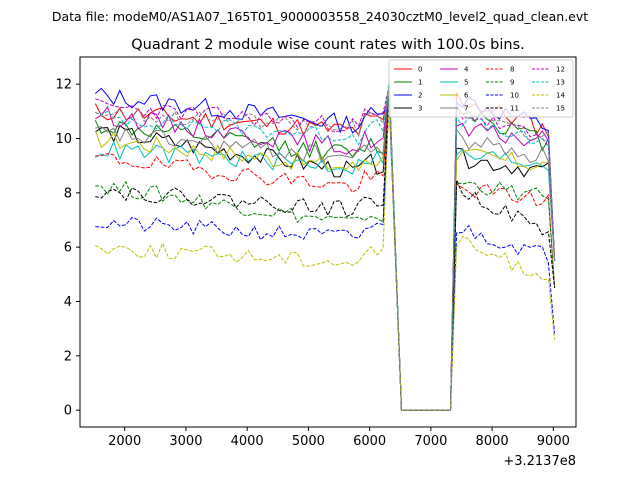 The image size is (640, 484). What do you see at coordinates (560, 70) in the screenshot?
I see `legend-label-12: 12` at bounding box center [560, 70].